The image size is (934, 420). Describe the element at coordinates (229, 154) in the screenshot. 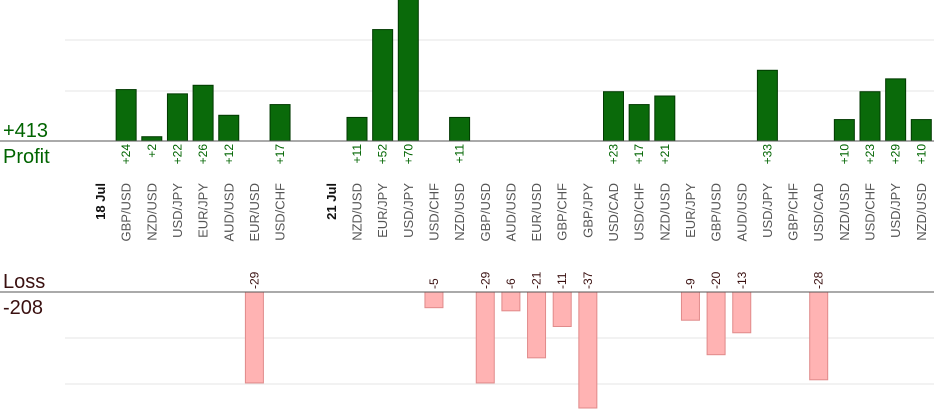

I see `profit-value-label: +12` at that location.